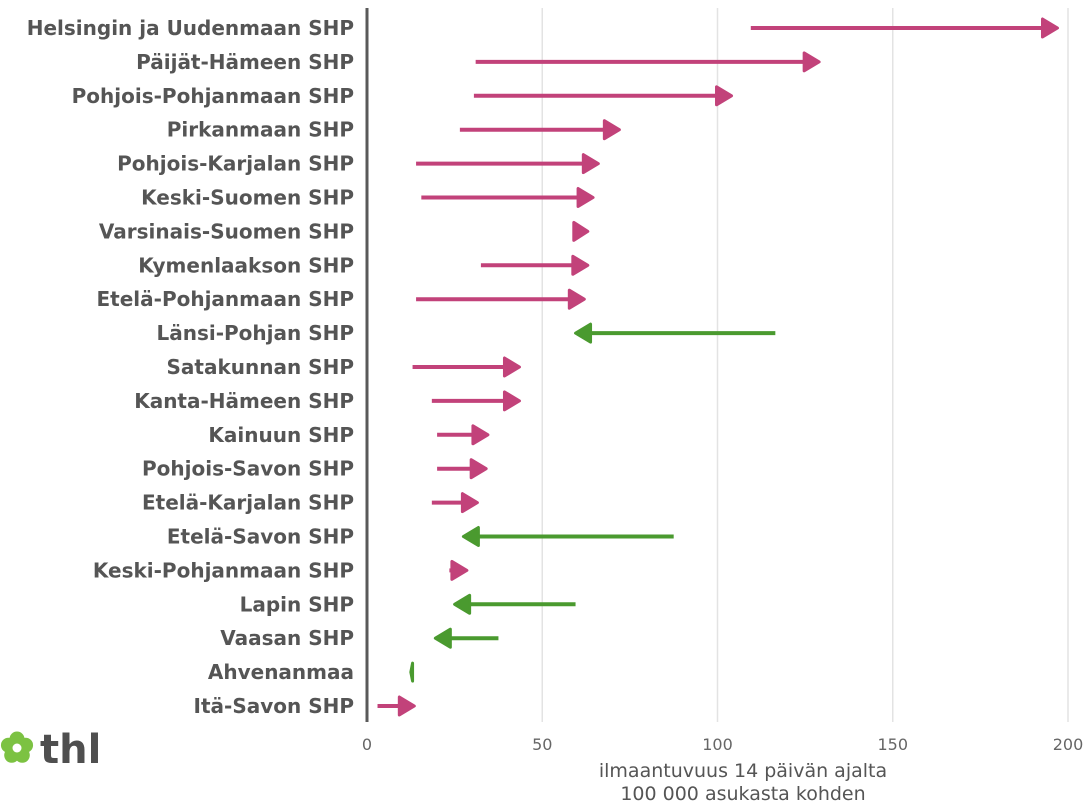 Image resolution: width=1086 pixels, height=804 pixels. What do you see at coordinates (255, 333) in the screenshot?
I see `category-label: Länsi-Pohjan SHP` at bounding box center [255, 333].